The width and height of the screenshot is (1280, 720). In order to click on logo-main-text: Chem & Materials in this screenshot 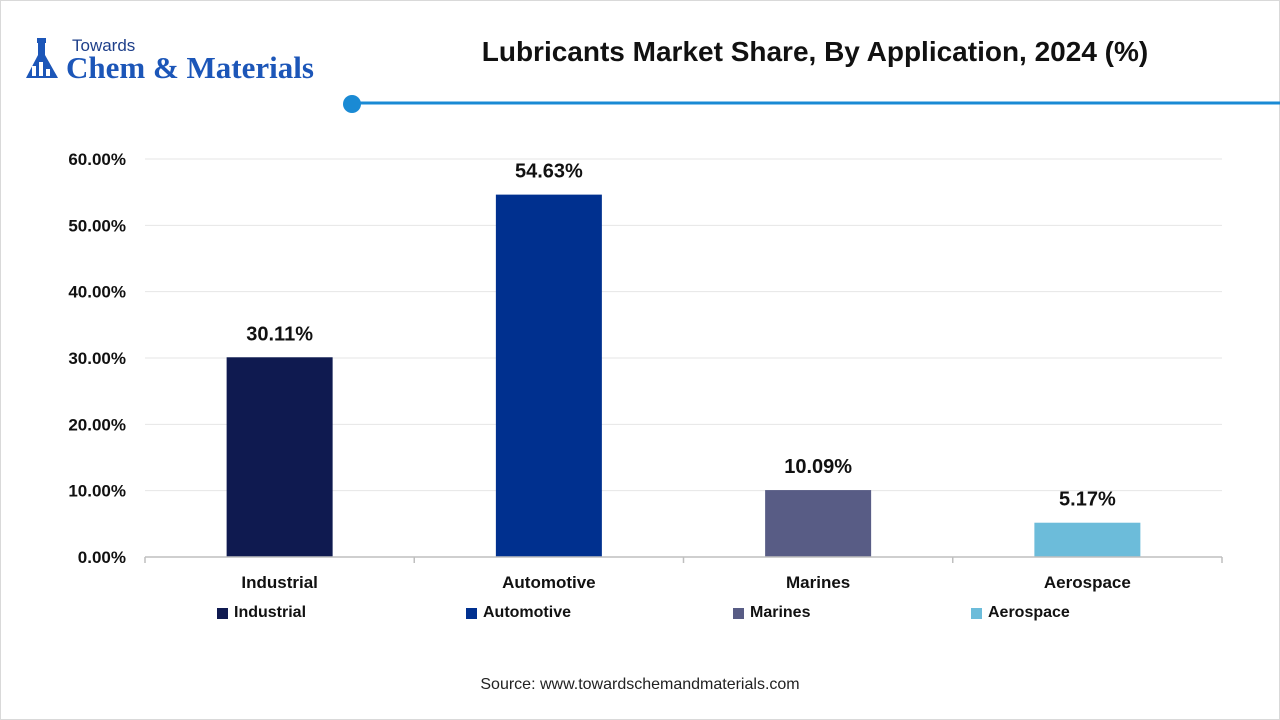, I will do `click(190, 67)`.